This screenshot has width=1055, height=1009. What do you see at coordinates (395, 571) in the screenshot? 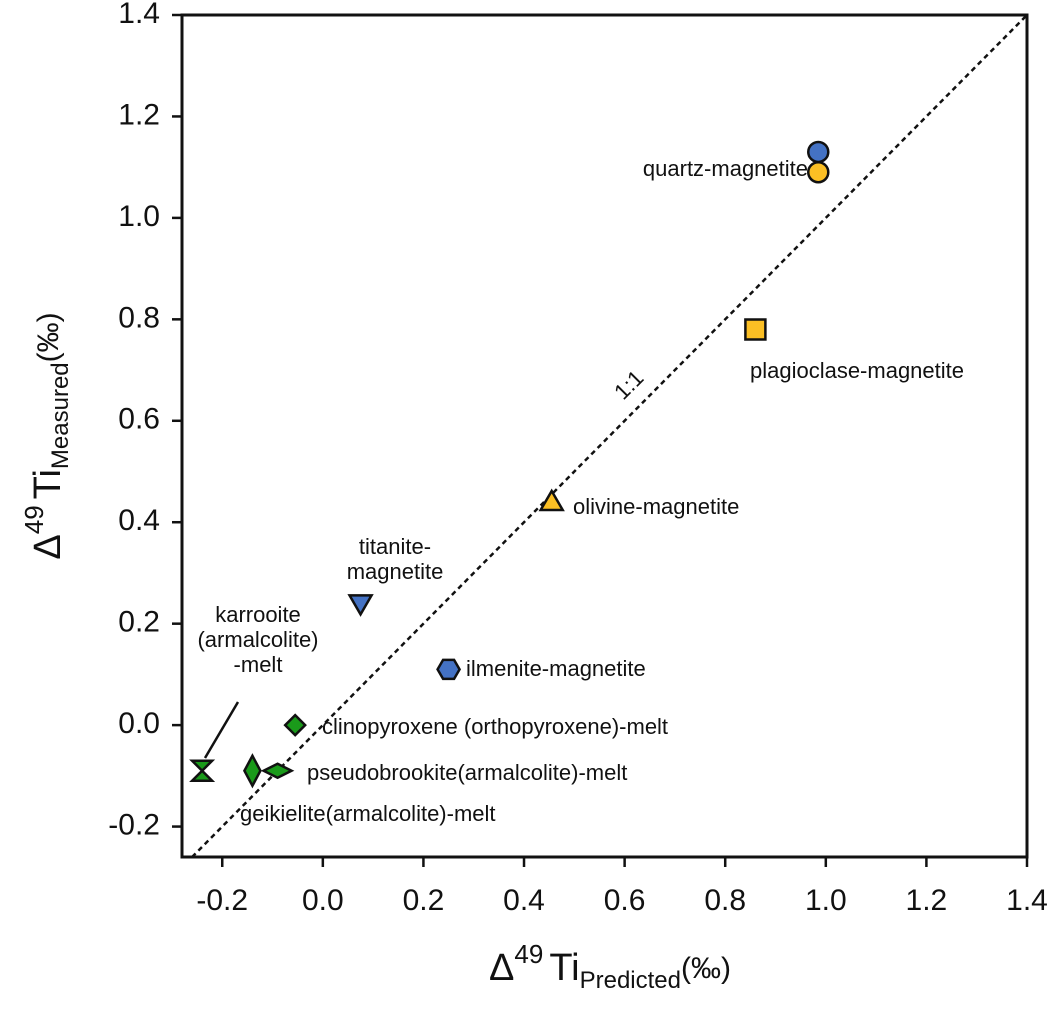
I see `point-label: magnetite` at bounding box center [395, 571].